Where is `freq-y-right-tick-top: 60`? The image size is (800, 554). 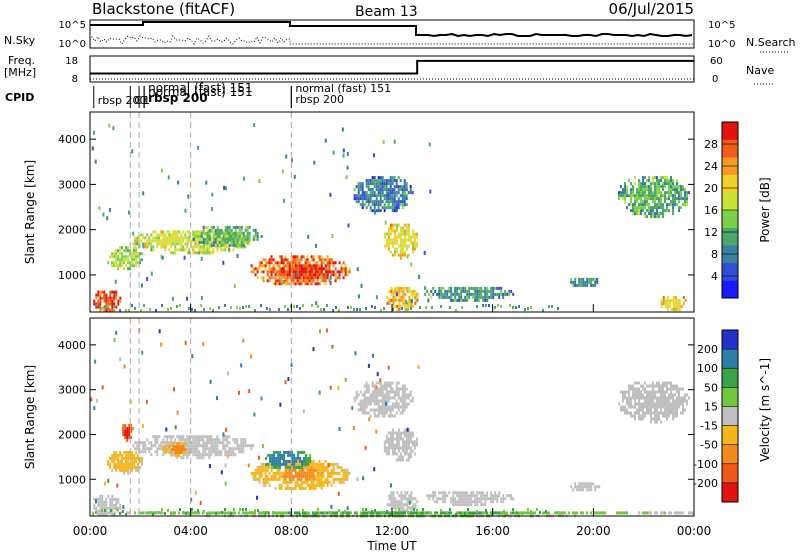 freq-y-right-tick-top: 60 is located at coordinates (716, 61).